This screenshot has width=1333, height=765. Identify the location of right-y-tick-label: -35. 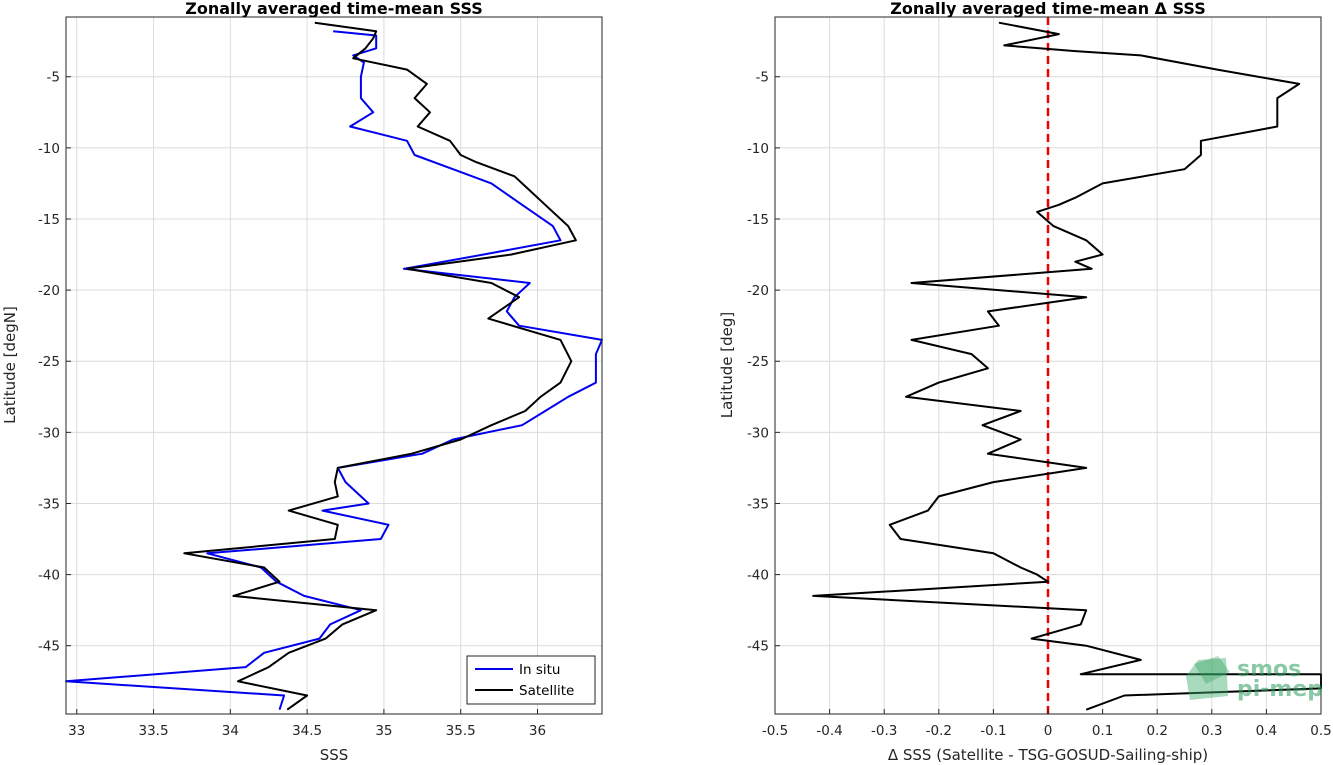
(758, 504).